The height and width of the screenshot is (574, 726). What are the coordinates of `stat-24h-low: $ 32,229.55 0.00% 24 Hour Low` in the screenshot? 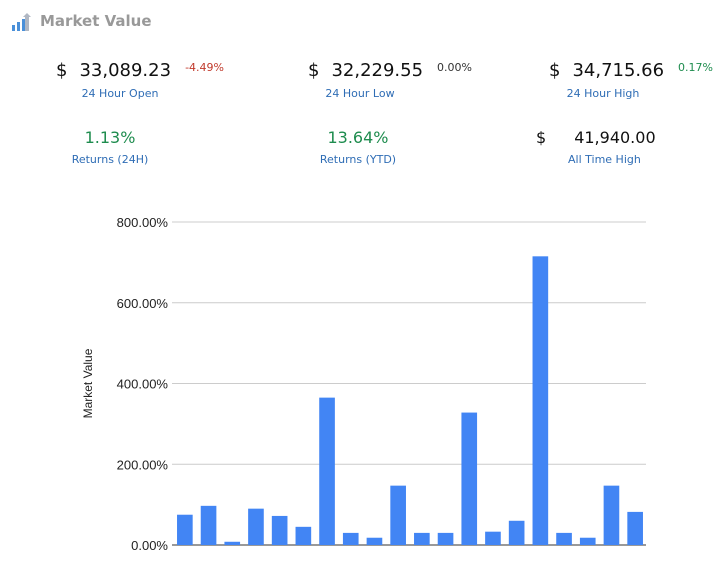 It's located at (390, 80).